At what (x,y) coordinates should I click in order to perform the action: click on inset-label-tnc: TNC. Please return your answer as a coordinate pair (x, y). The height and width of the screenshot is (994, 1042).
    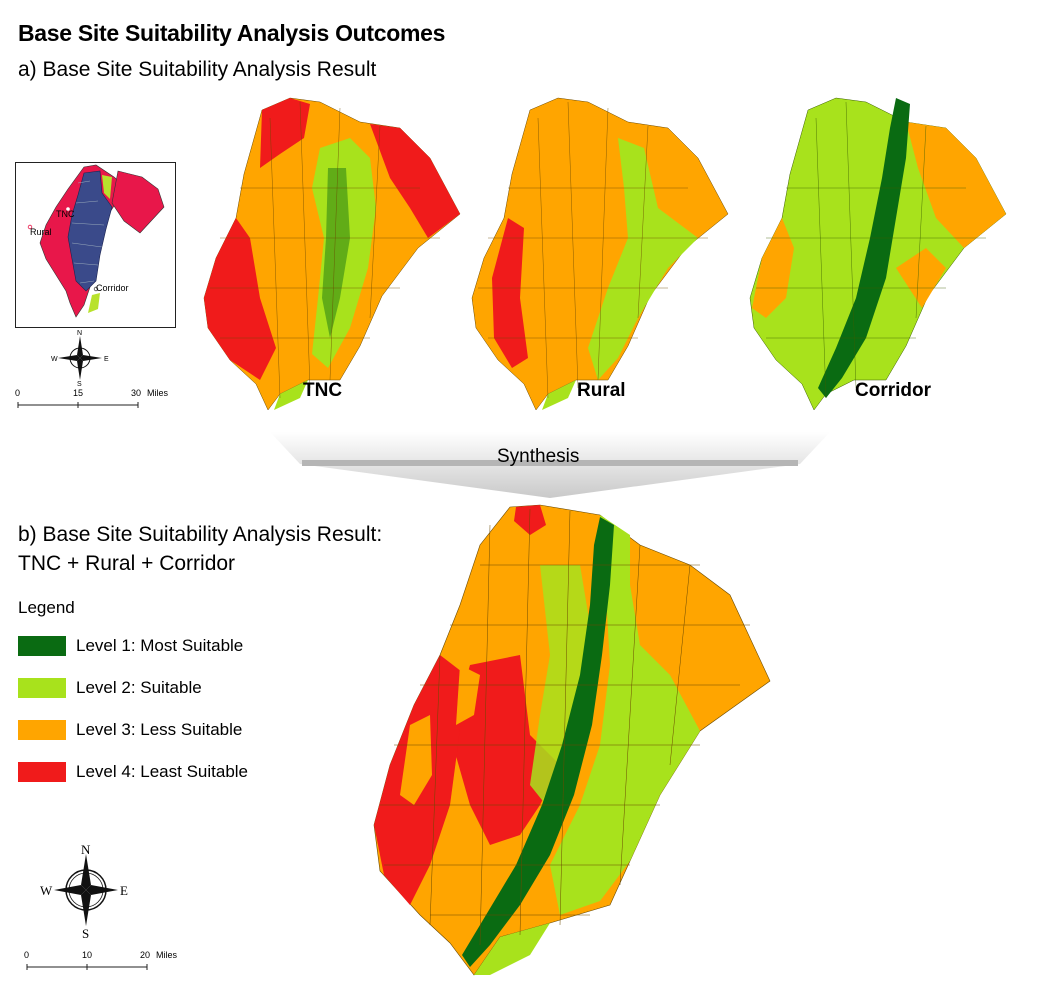
    Looking at the image, I should click on (65, 214).